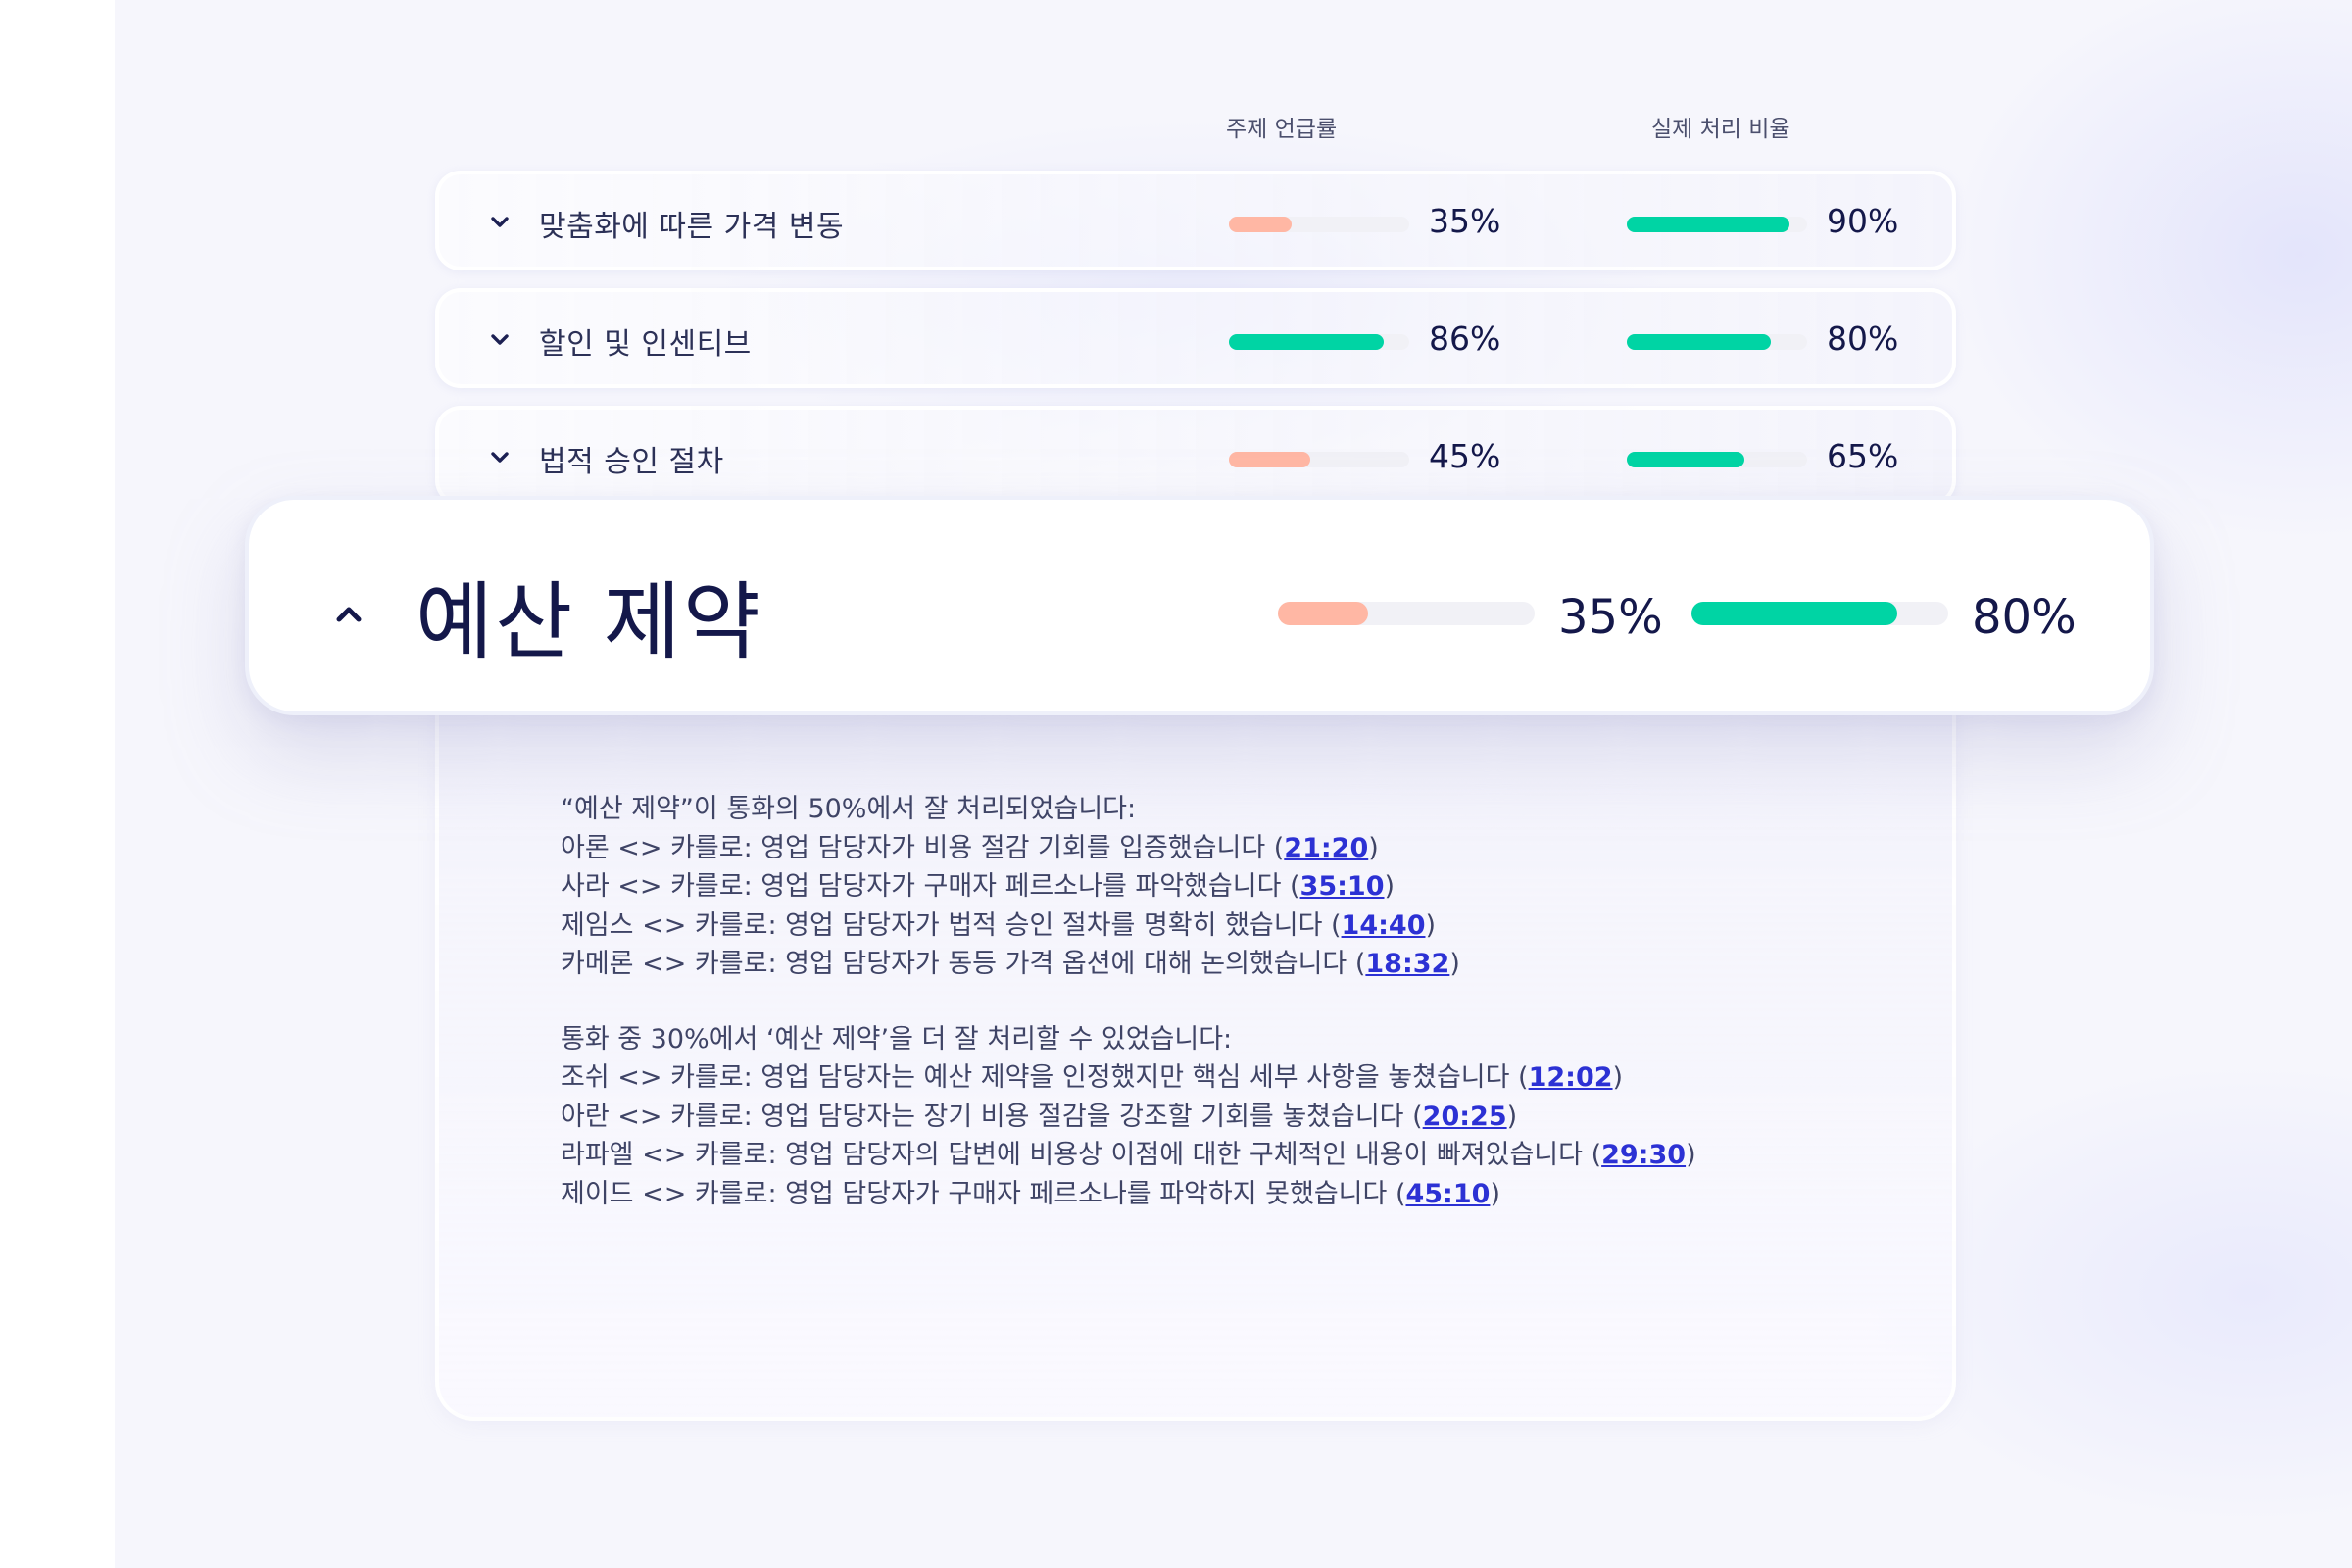 The height and width of the screenshot is (1568, 2352). I want to click on mention-rate-value: 45%, so click(1465, 456).